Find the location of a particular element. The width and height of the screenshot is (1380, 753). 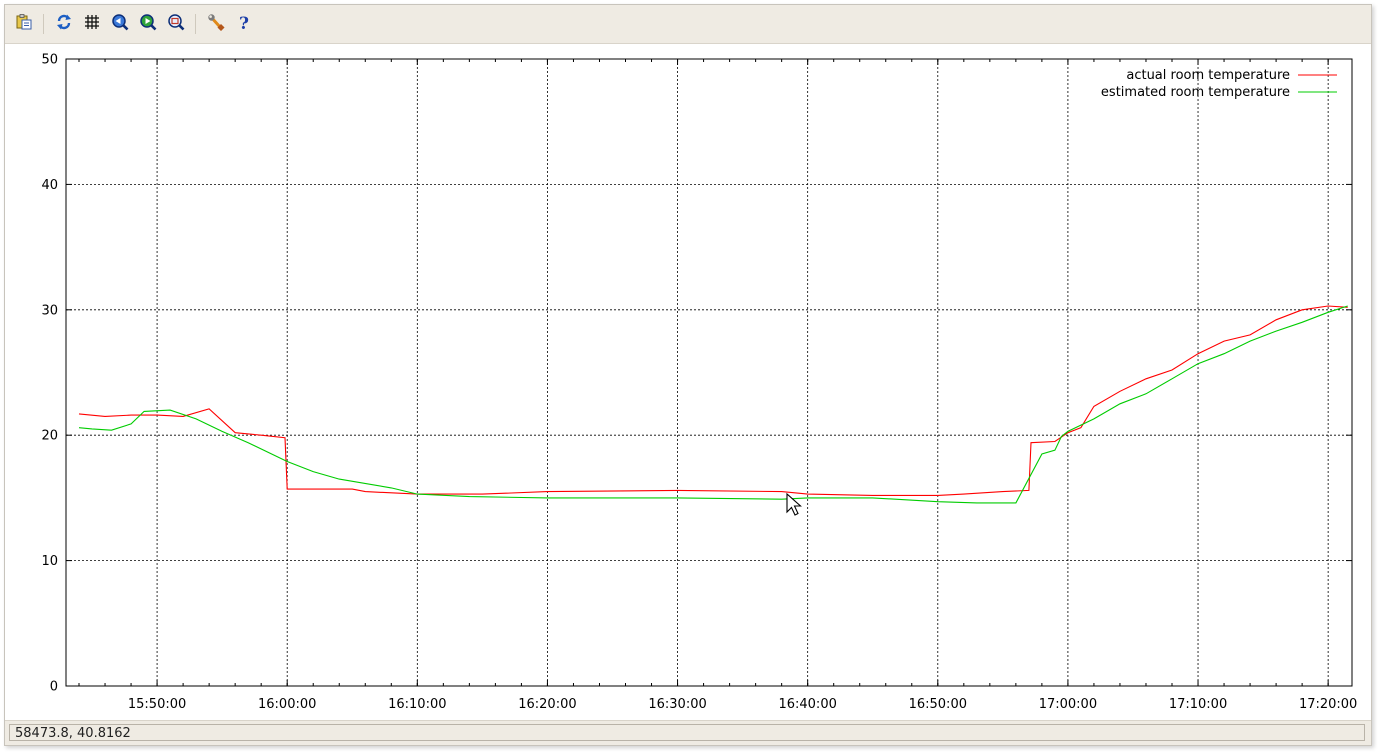

x-tick-label: 16:50:00 is located at coordinates (938, 704).